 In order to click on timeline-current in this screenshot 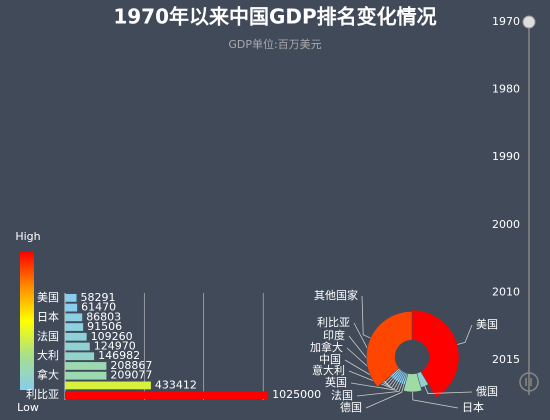, I will do `click(529, 22)`.